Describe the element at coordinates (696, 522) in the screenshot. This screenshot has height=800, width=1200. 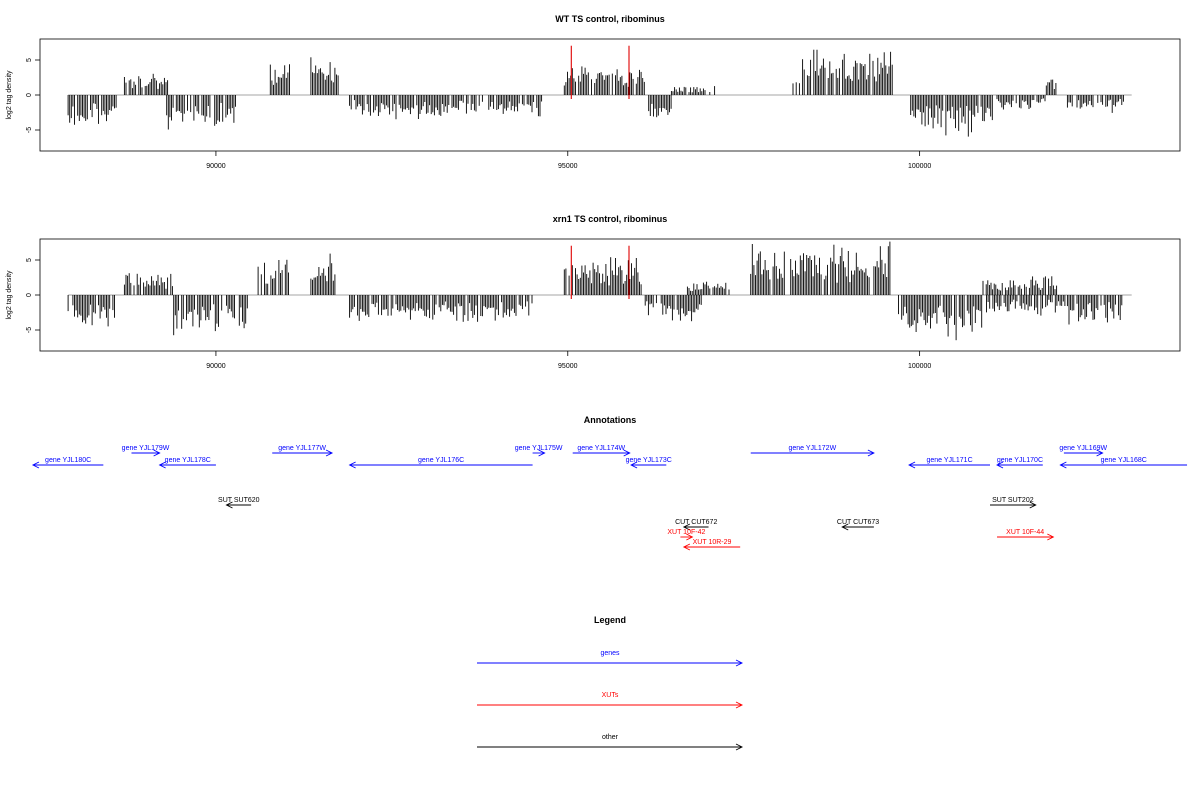
I see `feature-label: CUT CUT672` at that location.